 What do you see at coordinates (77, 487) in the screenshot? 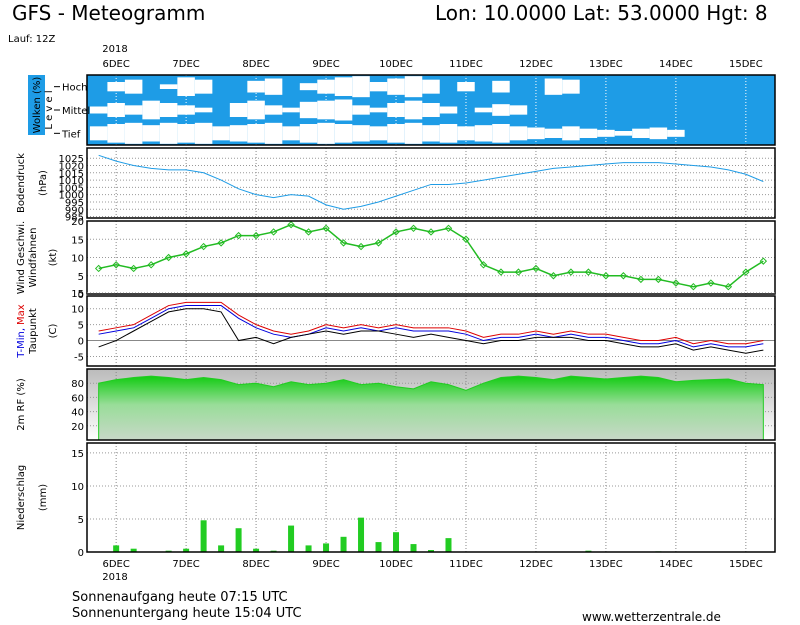
I see `y-tick-label: 10` at bounding box center [77, 487].